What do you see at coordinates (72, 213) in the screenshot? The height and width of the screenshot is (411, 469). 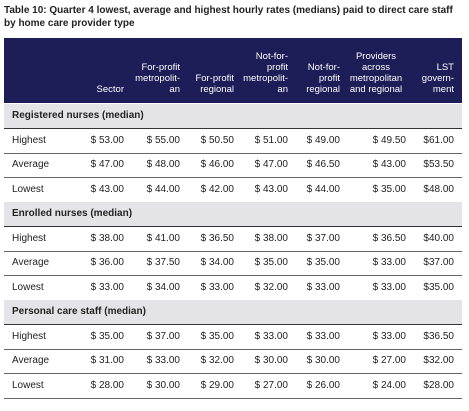 I see `section-label: Enrolled nurses (median)` at bounding box center [72, 213].